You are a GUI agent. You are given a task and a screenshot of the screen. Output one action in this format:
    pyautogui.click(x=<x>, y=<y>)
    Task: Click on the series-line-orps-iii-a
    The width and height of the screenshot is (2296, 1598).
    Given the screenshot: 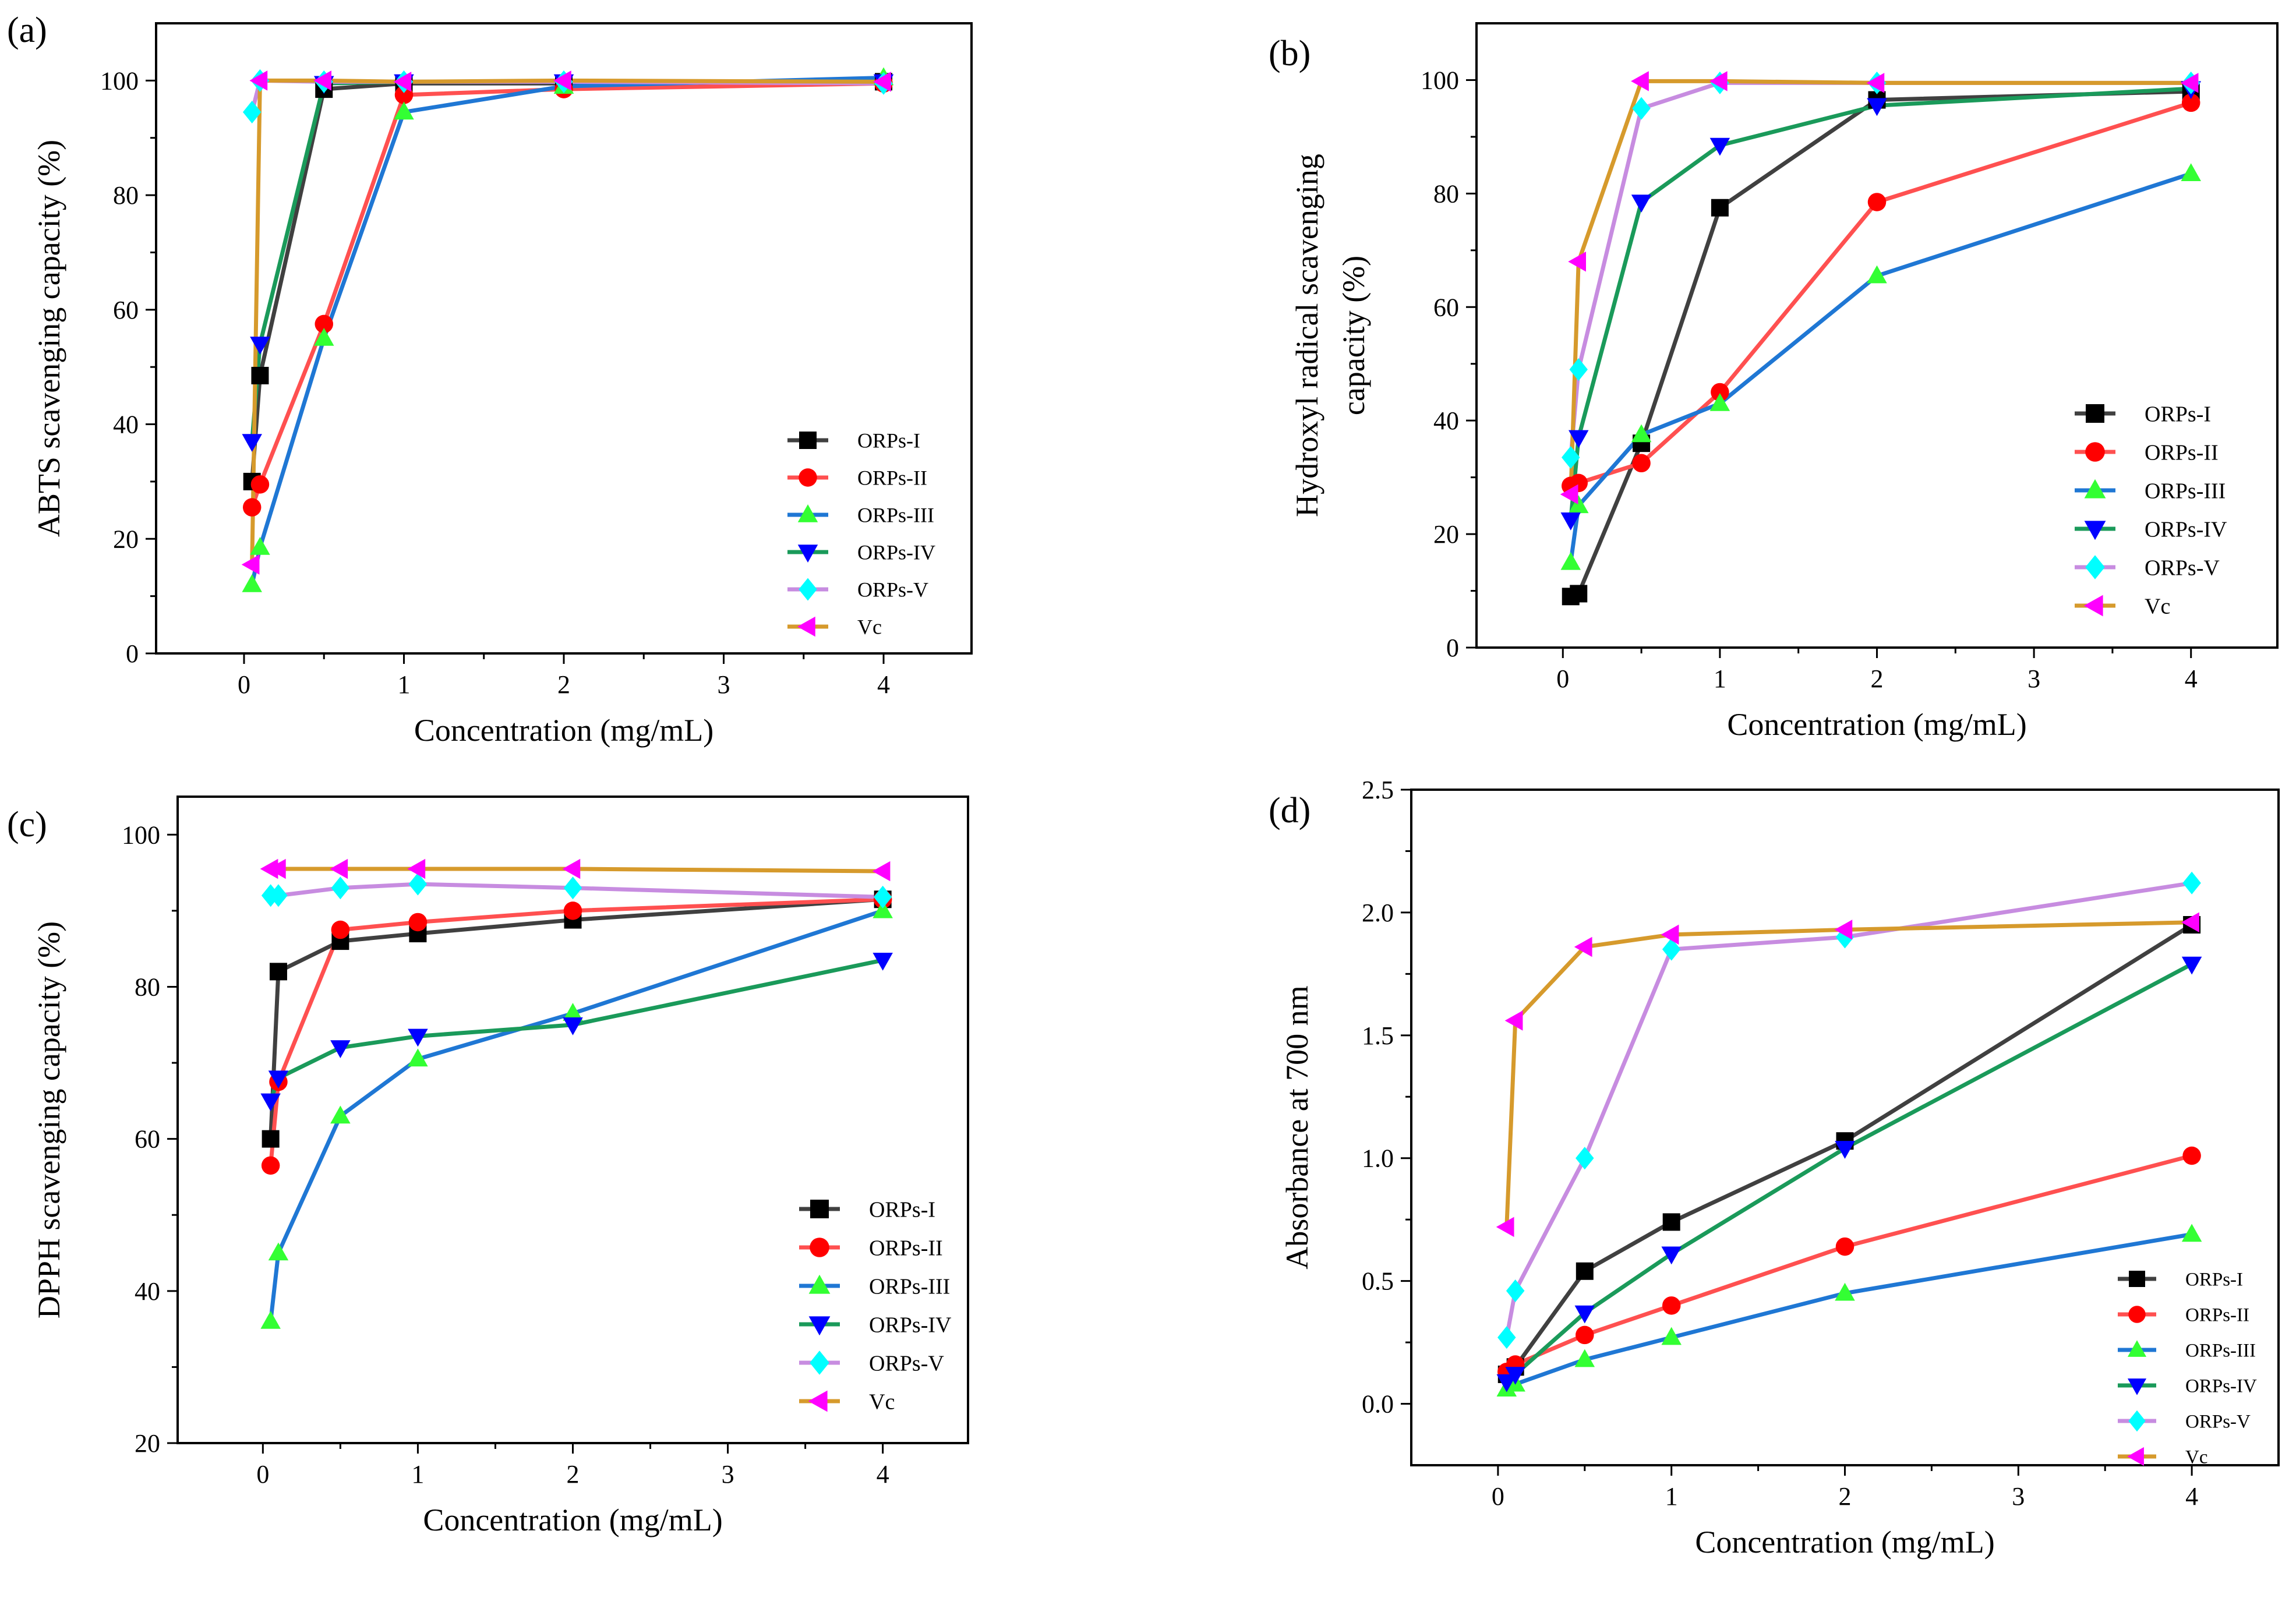 What is the action you would take?
    pyautogui.click(x=567, y=330)
    